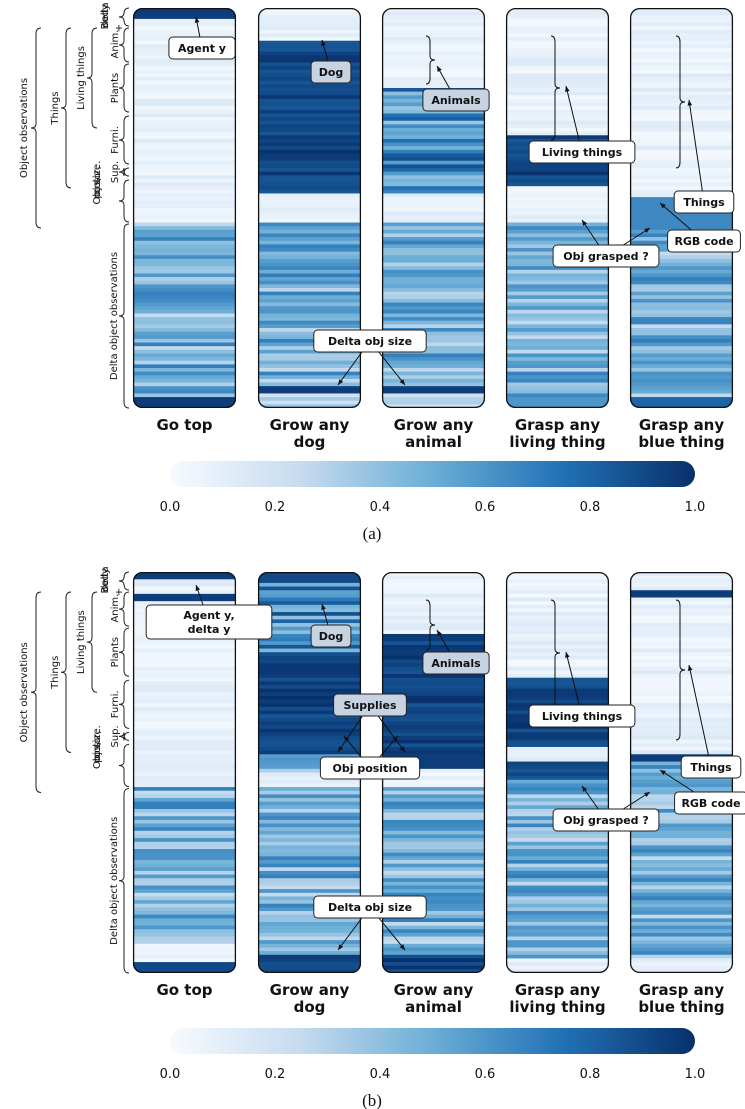  Describe the element at coordinates (115, 172) in the screenshot. I see `group-label-sup: Sup.` at that location.